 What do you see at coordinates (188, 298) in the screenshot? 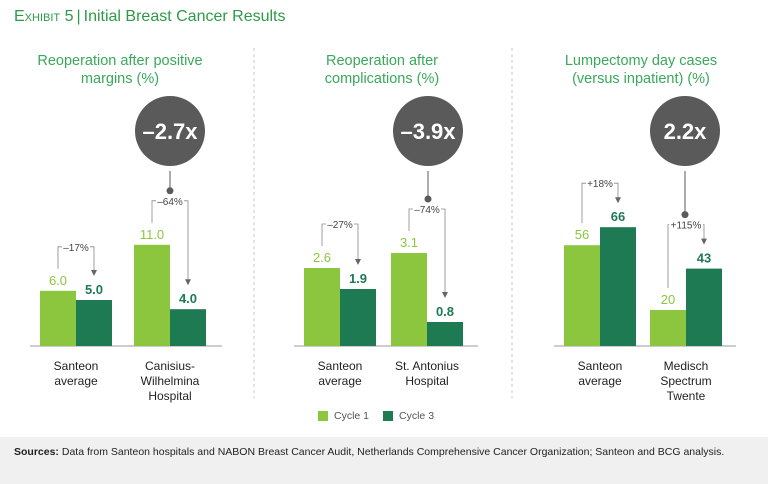
I see `panel-1-group-2-label-cycle-3: 4.0` at bounding box center [188, 298].